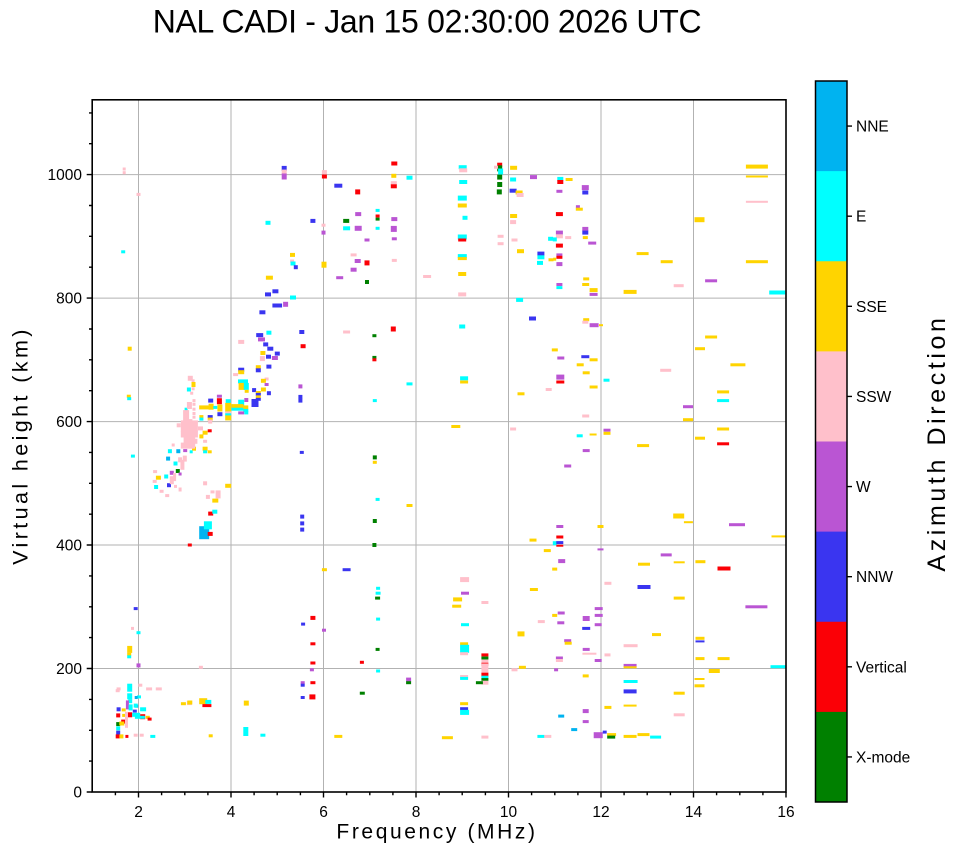 The height and width of the screenshot is (862, 958). Describe the element at coordinates (69, 546) in the screenshot. I see `svg-text: 400` at that location.